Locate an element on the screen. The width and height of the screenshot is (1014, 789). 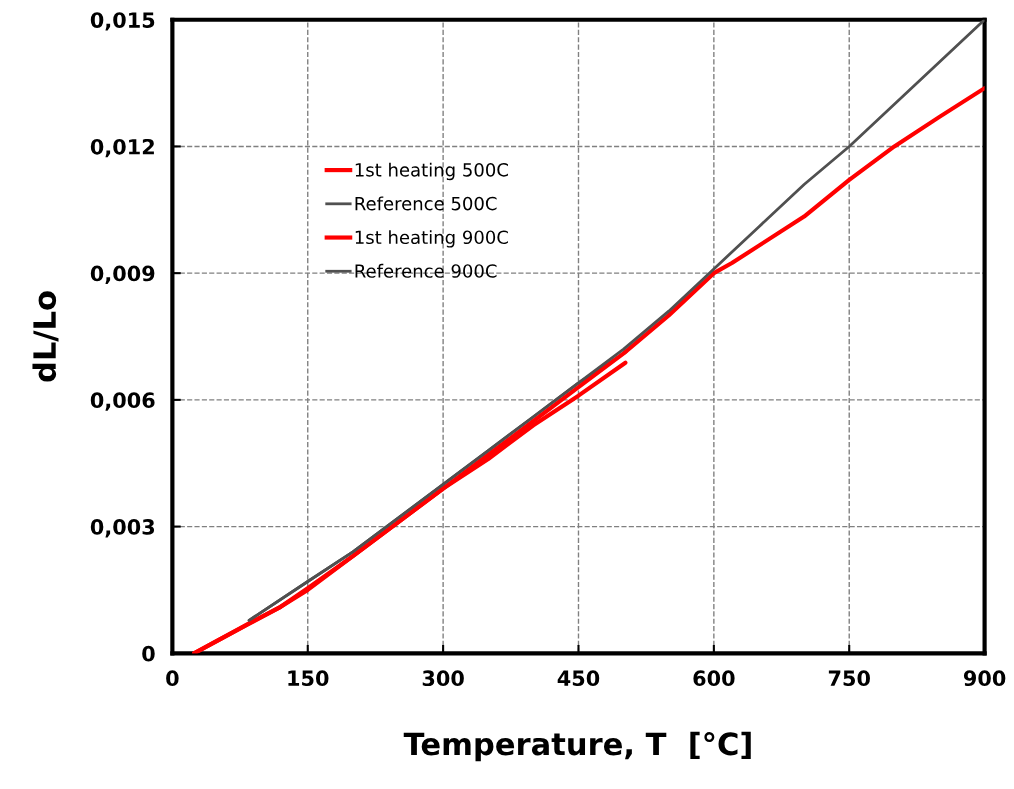
legend-label: 1st heating 900C is located at coordinates (431, 239).